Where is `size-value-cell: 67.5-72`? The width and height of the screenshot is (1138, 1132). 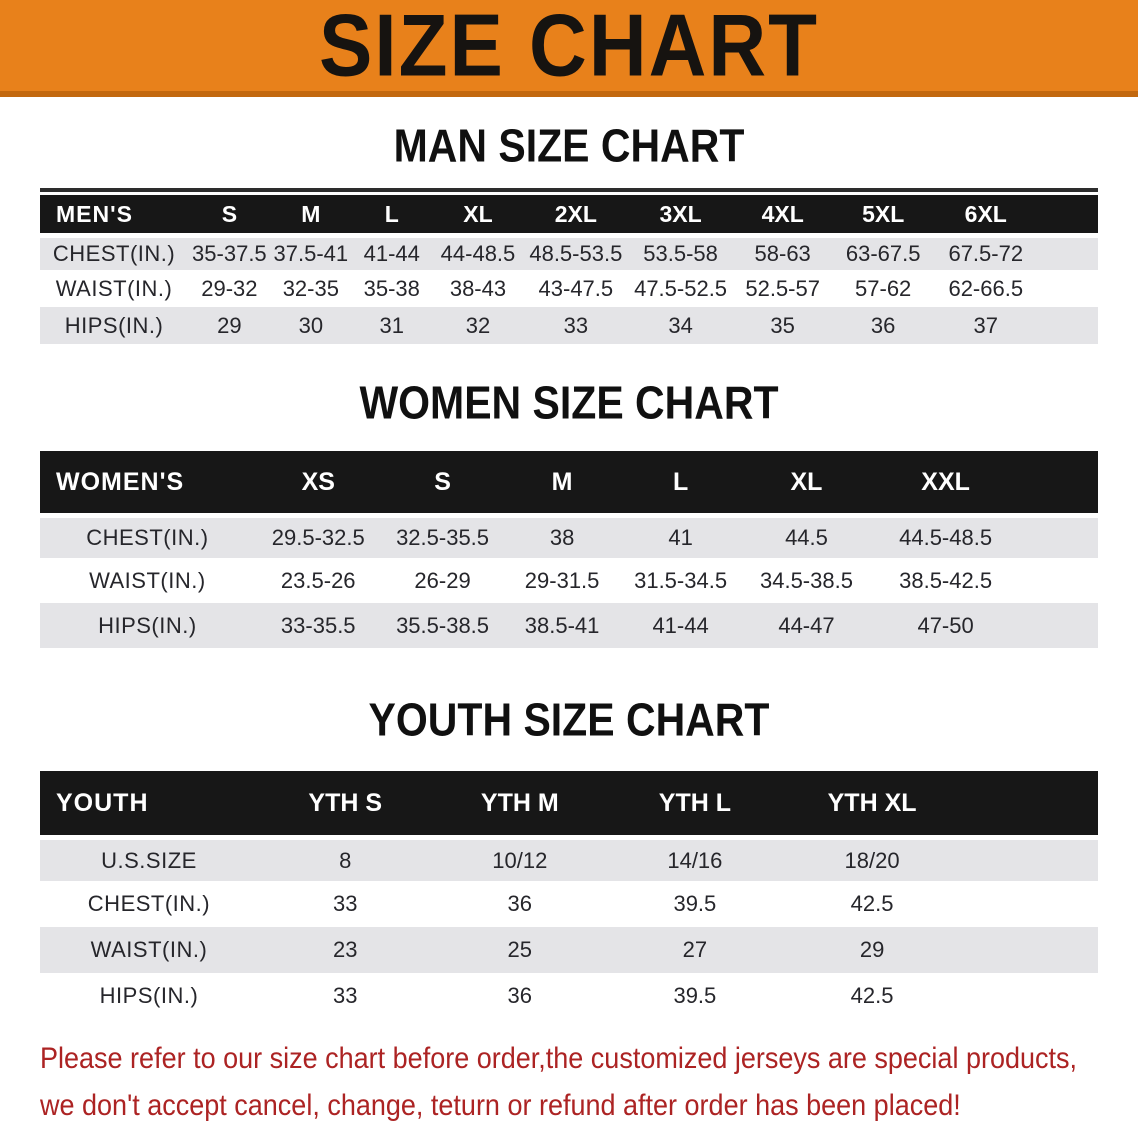
size-value-cell: 67.5-72 is located at coordinates (985, 252).